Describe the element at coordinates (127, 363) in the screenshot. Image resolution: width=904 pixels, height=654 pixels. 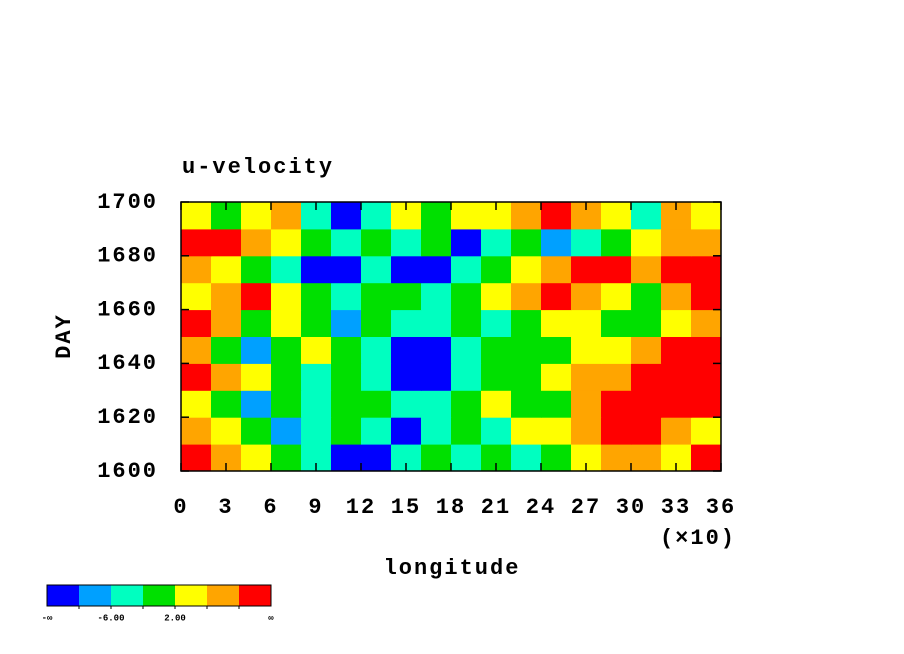
I see `y-tick-label: 1640` at that location.